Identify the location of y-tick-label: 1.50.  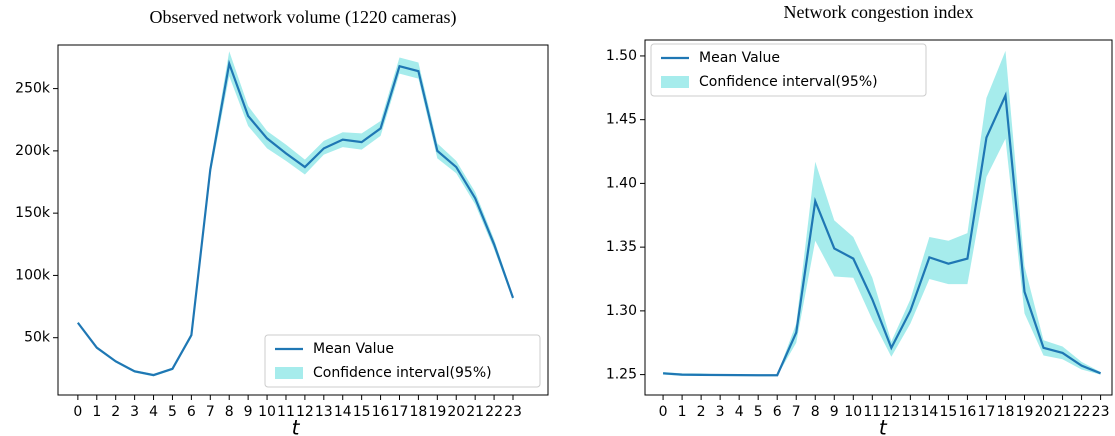
(621, 56).